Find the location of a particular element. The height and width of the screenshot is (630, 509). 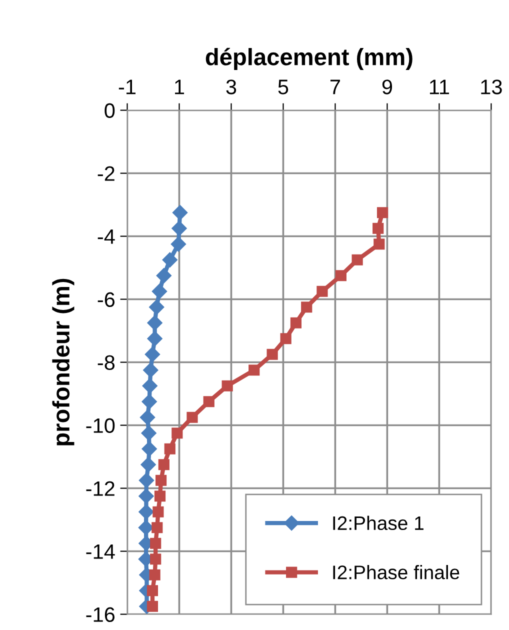

x-tick-label: -1 is located at coordinates (127, 87).